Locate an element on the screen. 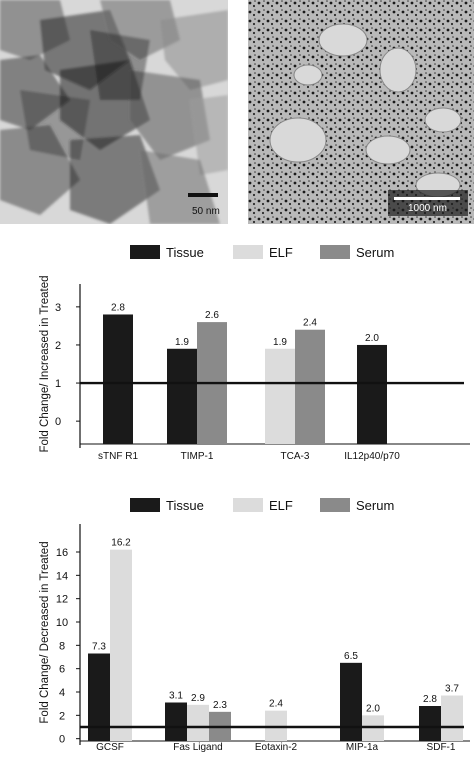  scale-bar-label: 50 nm is located at coordinates (206, 211).